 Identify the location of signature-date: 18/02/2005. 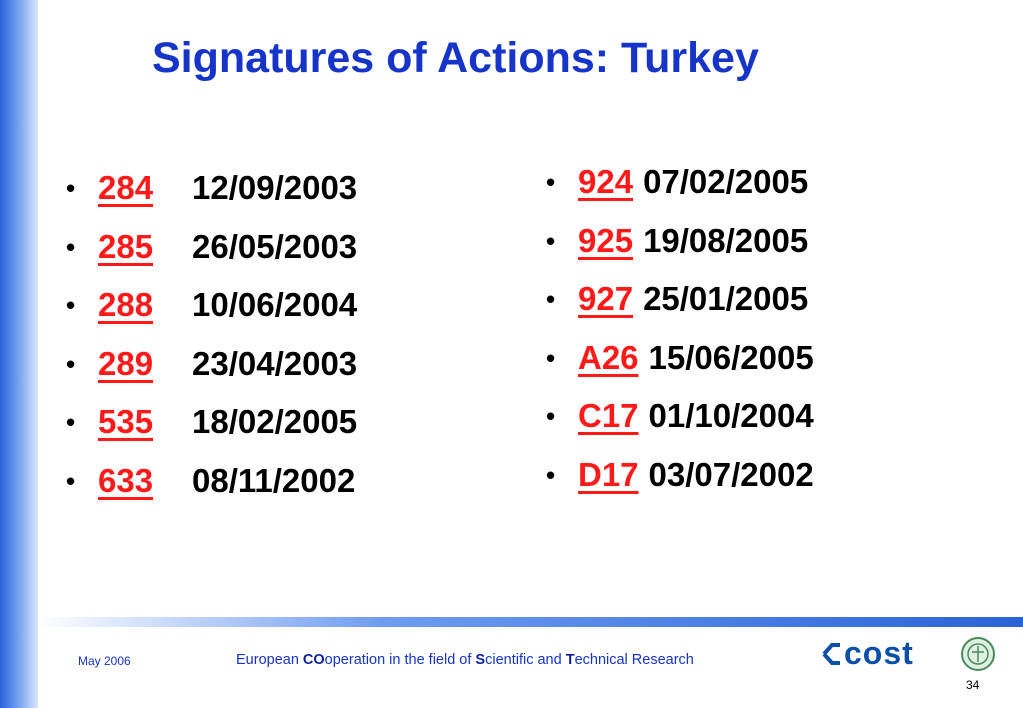
(275, 421).